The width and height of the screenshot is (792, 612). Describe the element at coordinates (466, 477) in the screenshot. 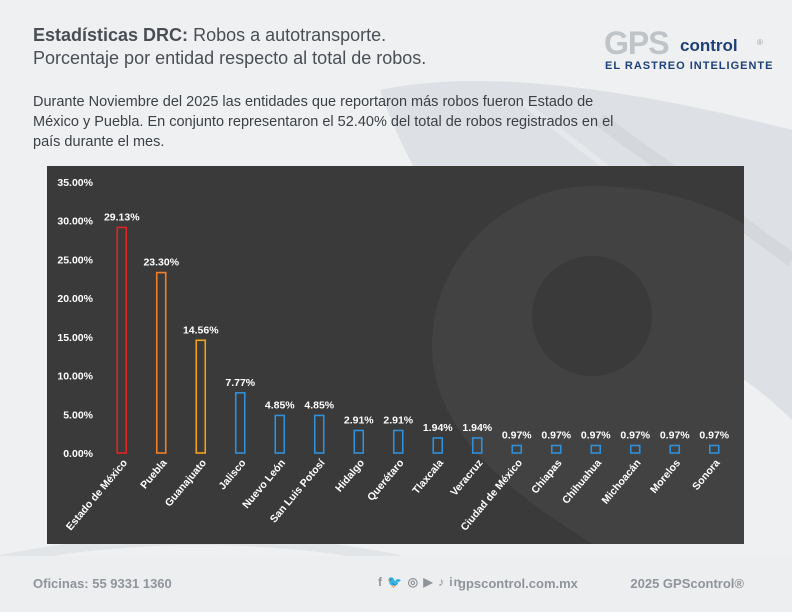

I see `category-label: Veracruz` at that location.